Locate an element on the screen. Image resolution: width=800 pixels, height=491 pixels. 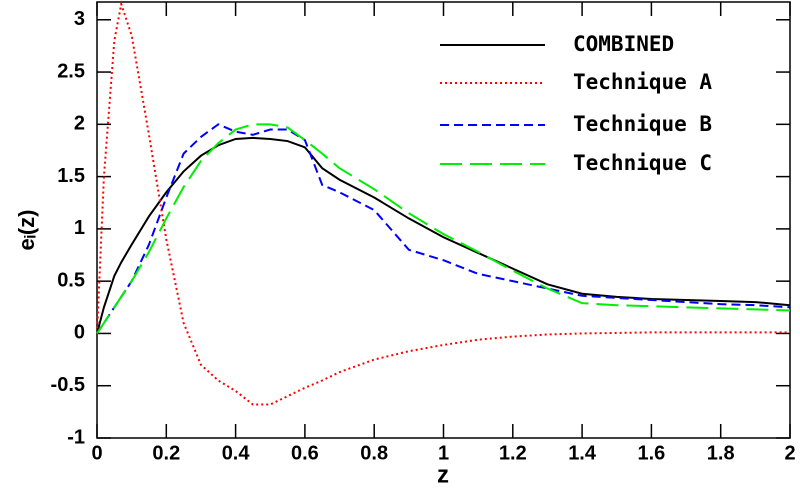
x-tick-label: 0.6 is located at coordinates (305, 453).